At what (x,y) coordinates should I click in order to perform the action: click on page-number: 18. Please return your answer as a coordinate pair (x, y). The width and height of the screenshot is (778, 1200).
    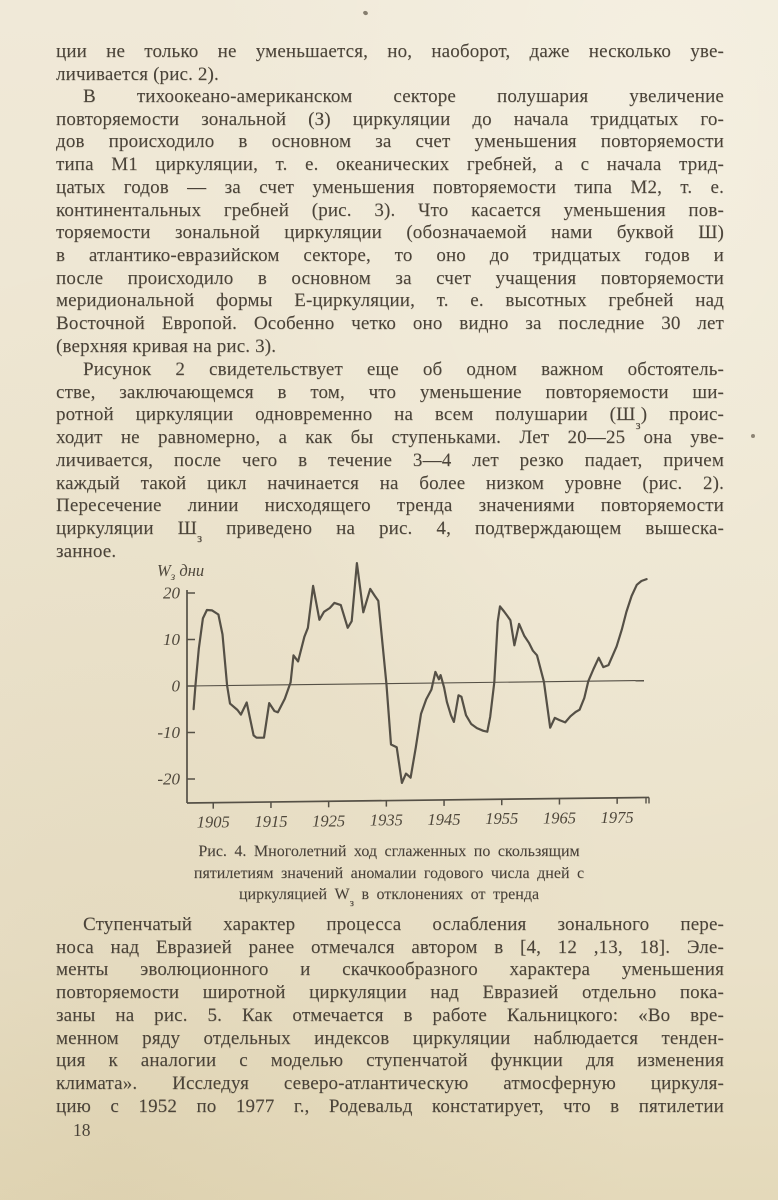
    Looking at the image, I should click on (82, 1130).